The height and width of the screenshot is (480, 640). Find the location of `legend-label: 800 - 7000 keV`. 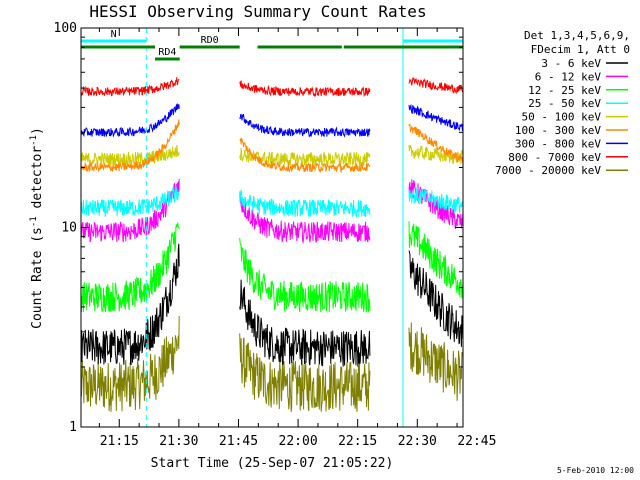

legend-label: 800 - 7000 keV is located at coordinates (554, 157).